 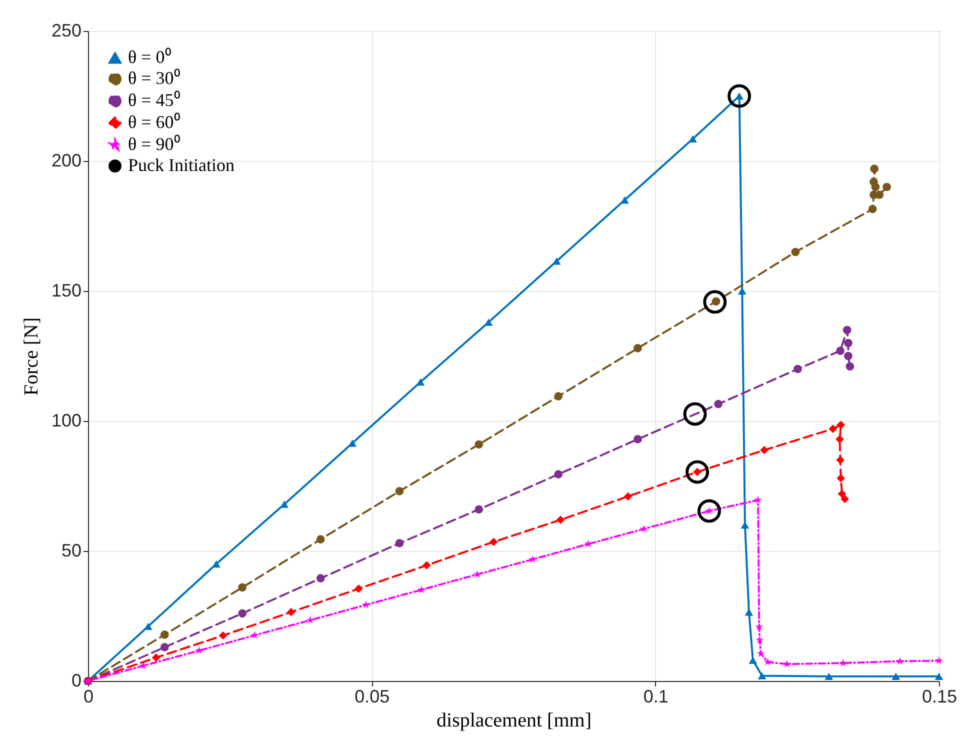 What do you see at coordinates (71, 550) in the screenshot?
I see `y-tick-label: 50` at bounding box center [71, 550].